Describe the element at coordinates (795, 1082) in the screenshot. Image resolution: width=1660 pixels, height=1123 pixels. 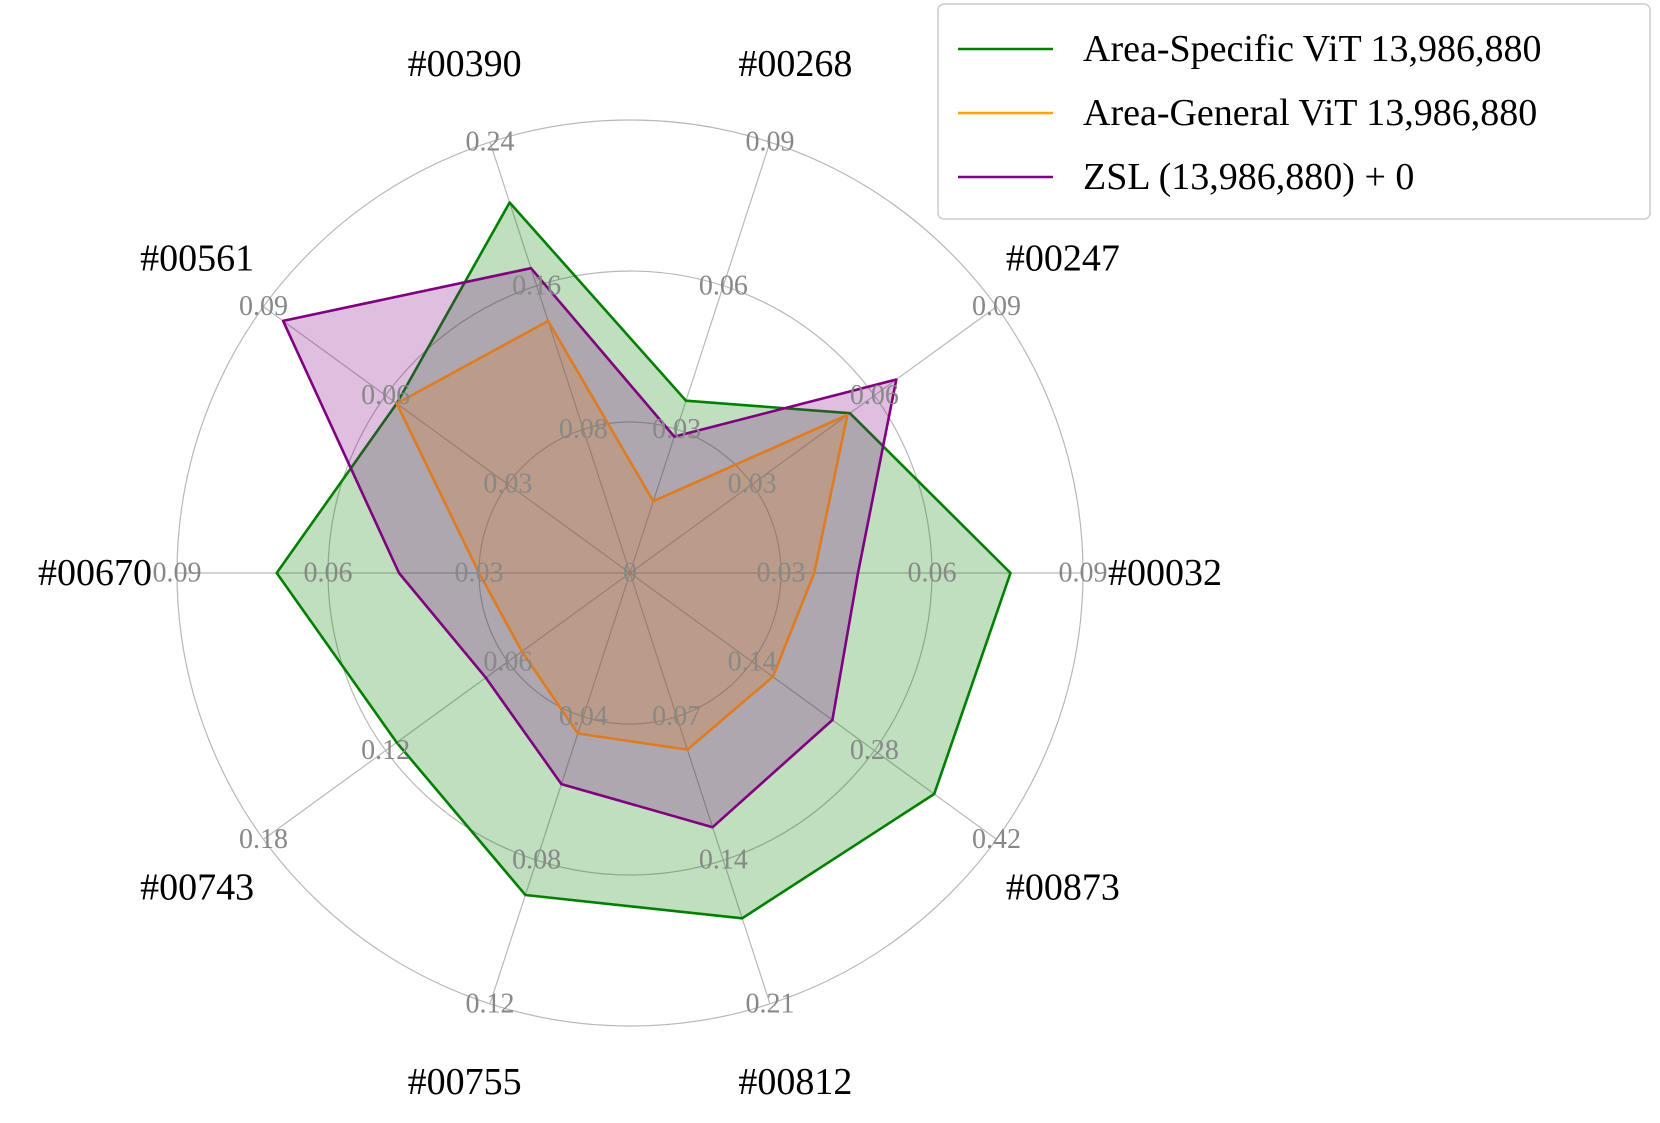
I see `axis-label: #00812` at that location.